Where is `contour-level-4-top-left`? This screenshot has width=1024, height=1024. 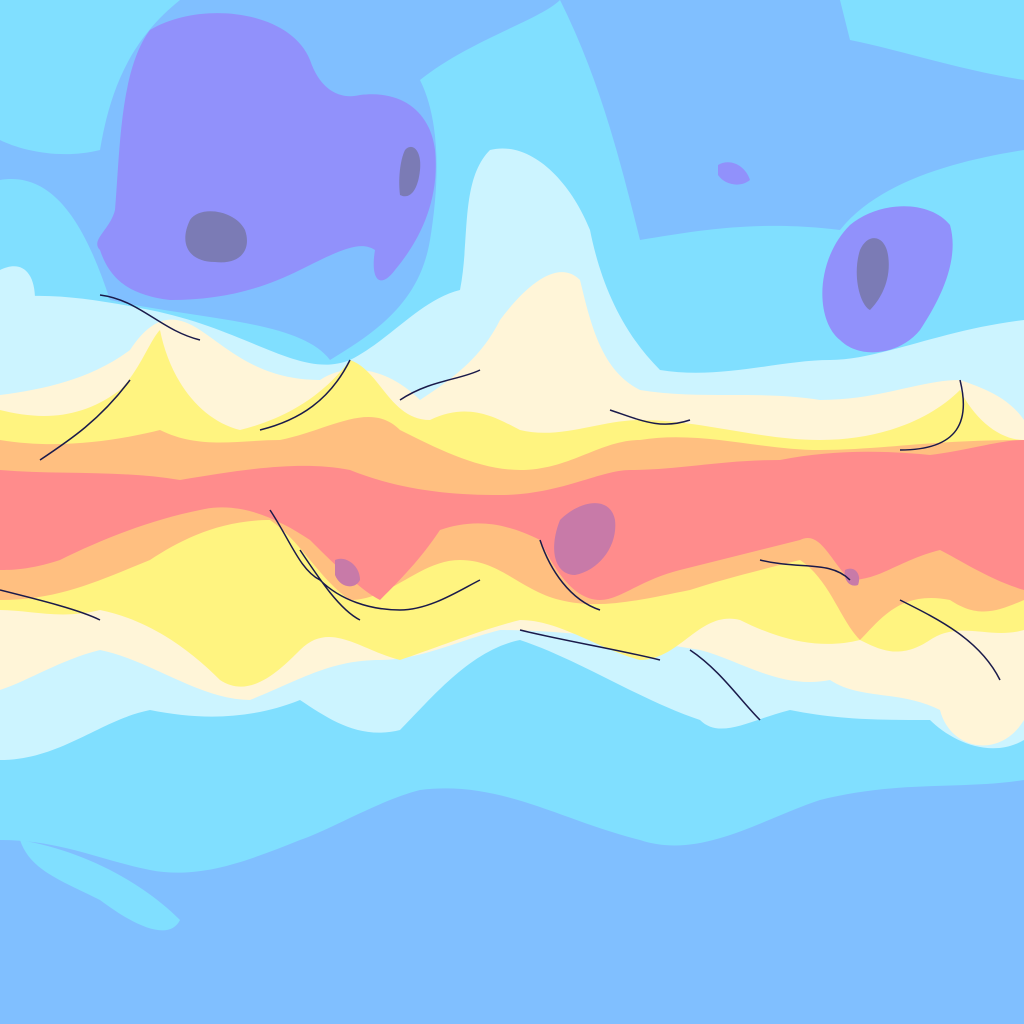
contour-level-4-top-left is located at coordinates (90, 77).